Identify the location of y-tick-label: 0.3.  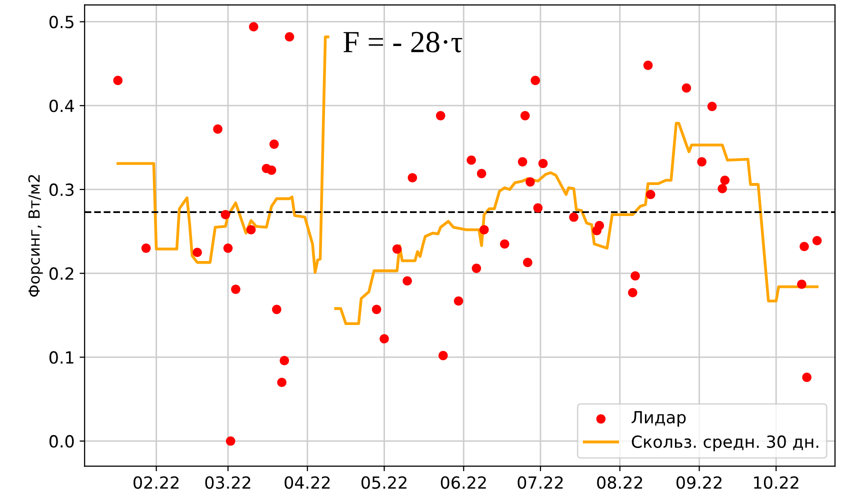
(61, 189).